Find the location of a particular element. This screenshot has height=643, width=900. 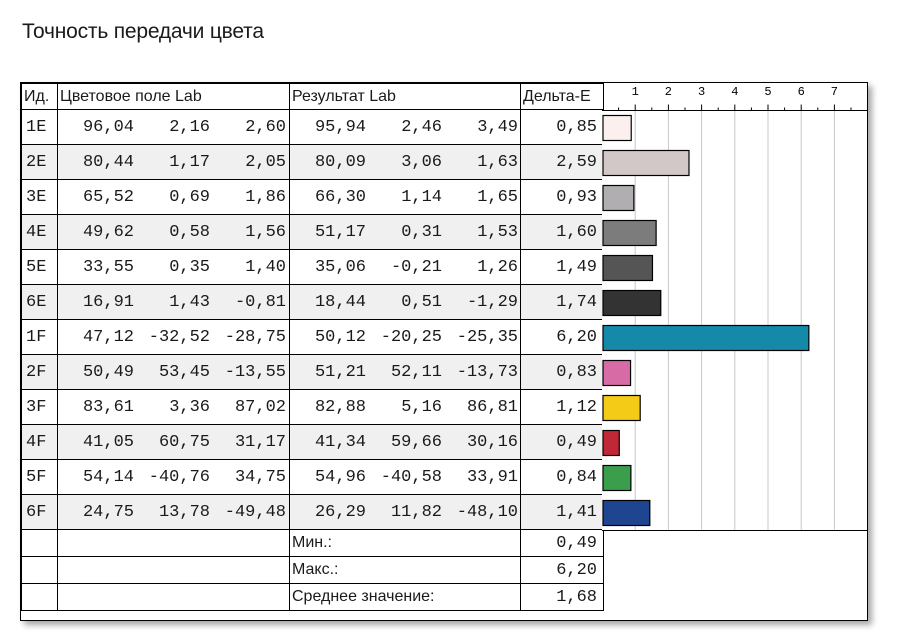

target-lab-value: -40,76 is located at coordinates (179, 477).